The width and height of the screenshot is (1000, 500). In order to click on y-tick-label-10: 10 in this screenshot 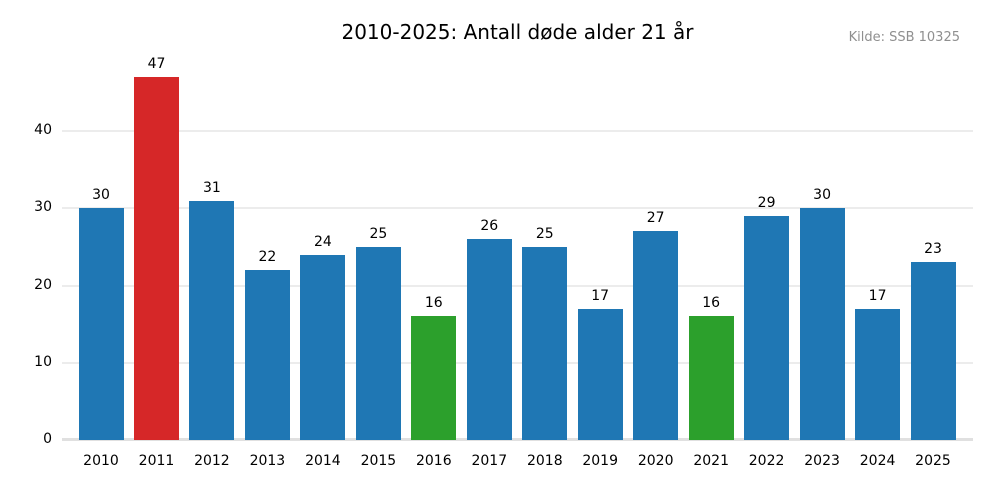, I will do `click(43, 361)`.